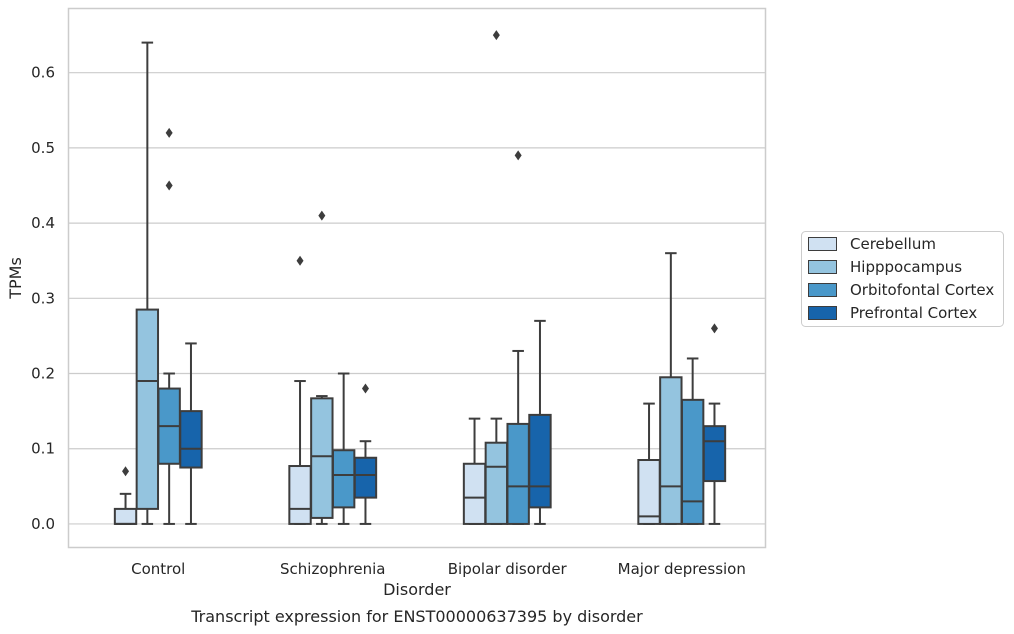  Describe the element at coordinates (43, 374) in the screenshot. I see `y-tick-label: 0.2` at that location.